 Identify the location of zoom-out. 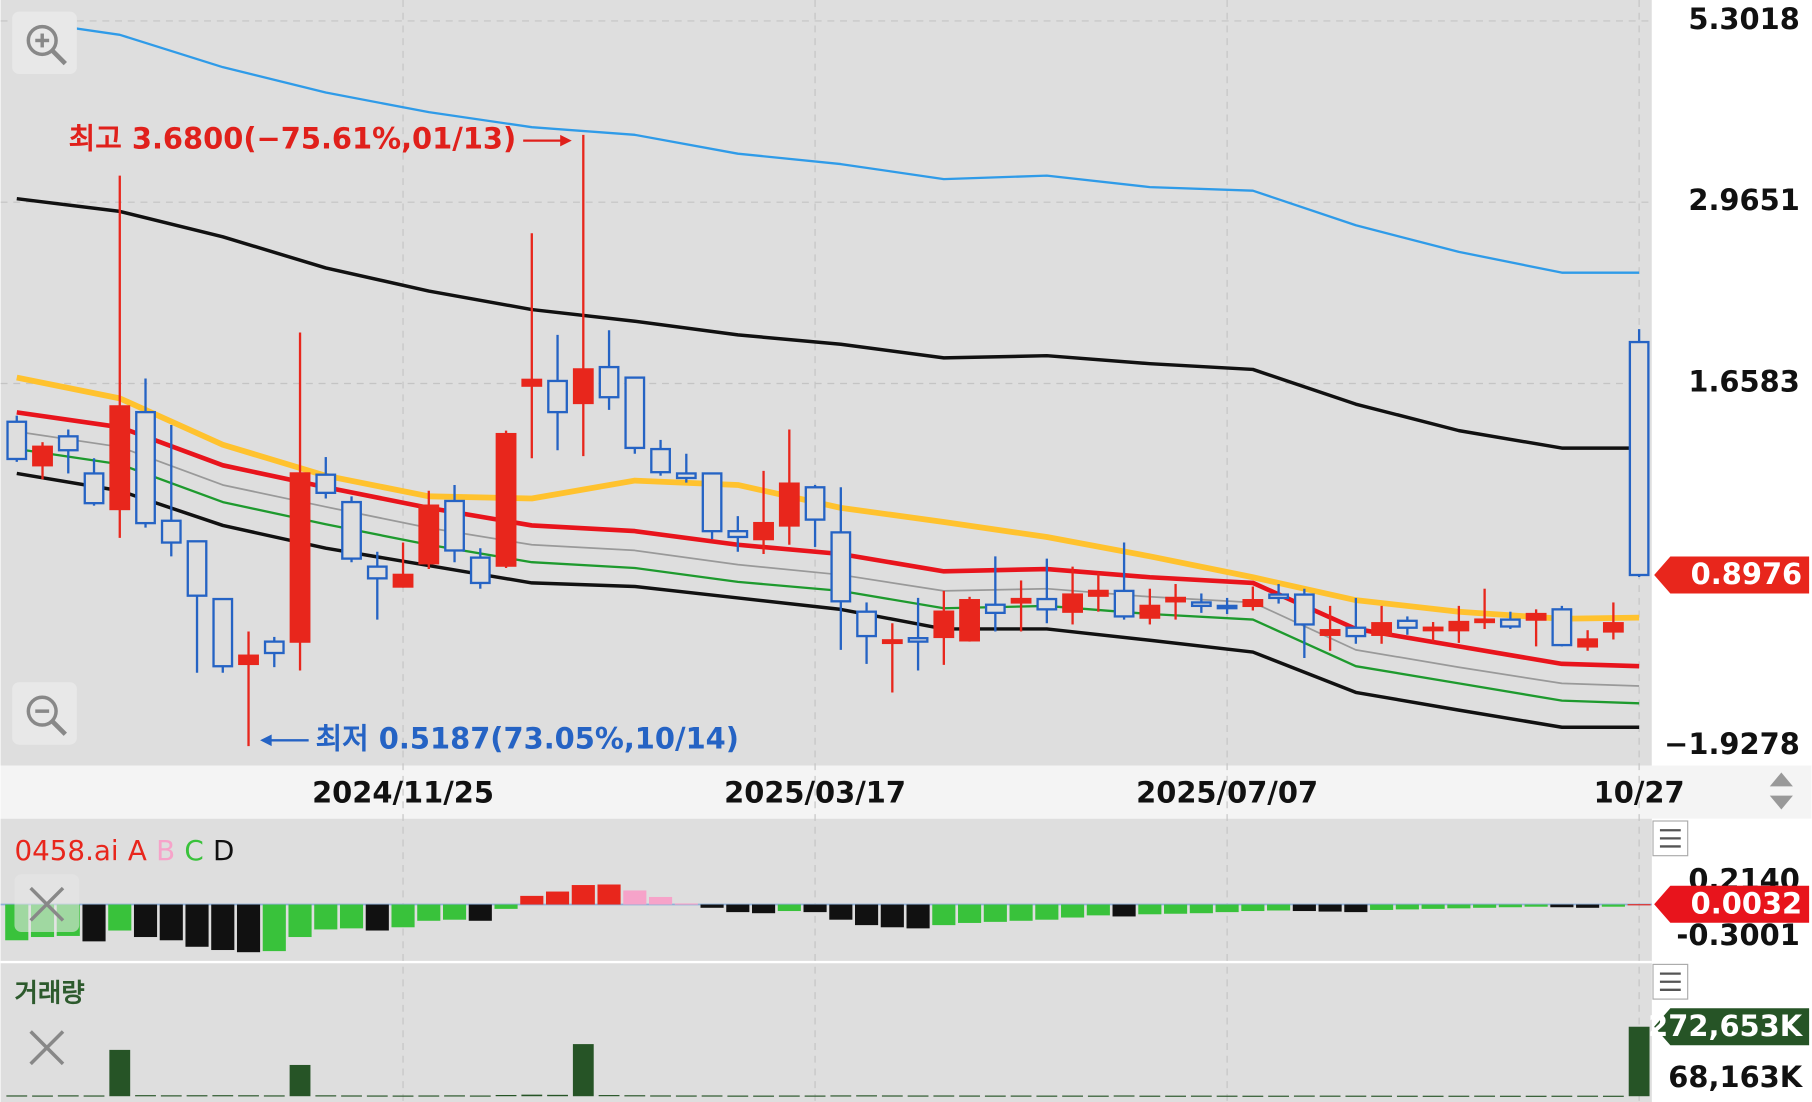
(44, 713).